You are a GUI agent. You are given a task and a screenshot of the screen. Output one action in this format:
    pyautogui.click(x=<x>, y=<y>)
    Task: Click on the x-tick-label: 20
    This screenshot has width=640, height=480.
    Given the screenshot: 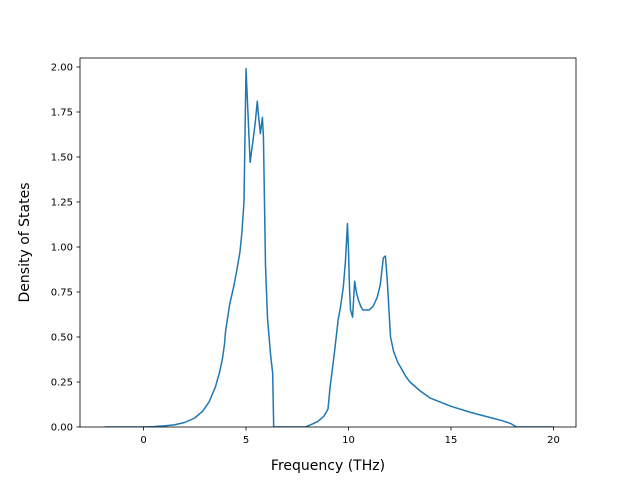 What is the action you would take?
    pyautogui.click(x=553, y=440)
    